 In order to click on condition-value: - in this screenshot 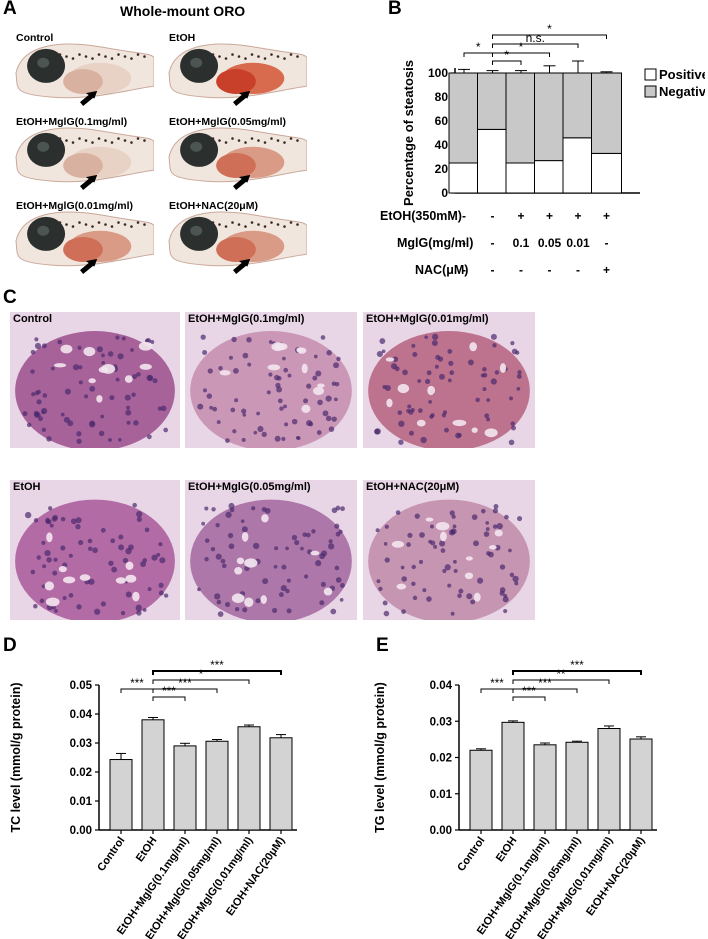, I will do `click(493, 270)`.